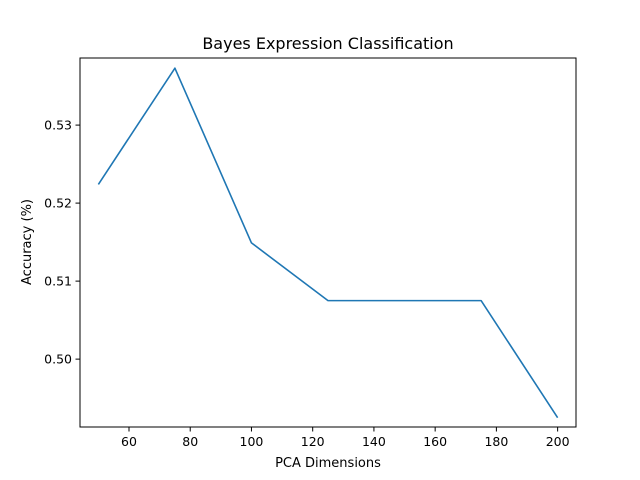 The height and width of the screenshot is (480, 640). I want to click on x-tick-label: 120, so click(313, 441).